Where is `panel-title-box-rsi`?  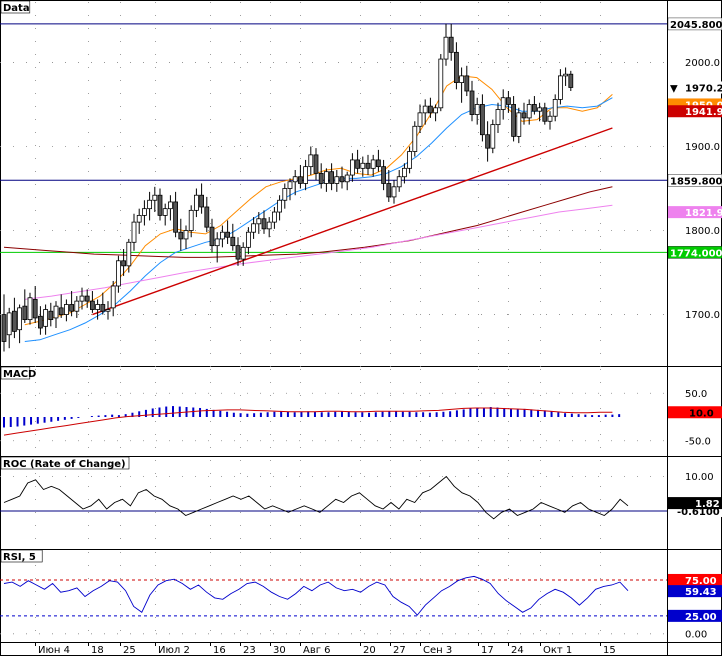
panel-title-box-rsi is located at coordinates (21, 556).